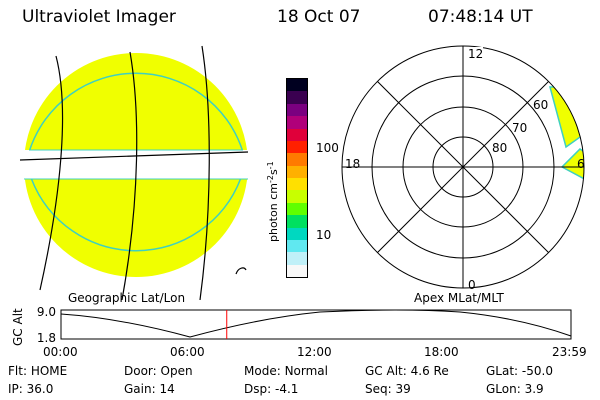 The height and width of the screenshot is (400, 600). I want to click on mlt-meridian-diag, so click(463, 167).